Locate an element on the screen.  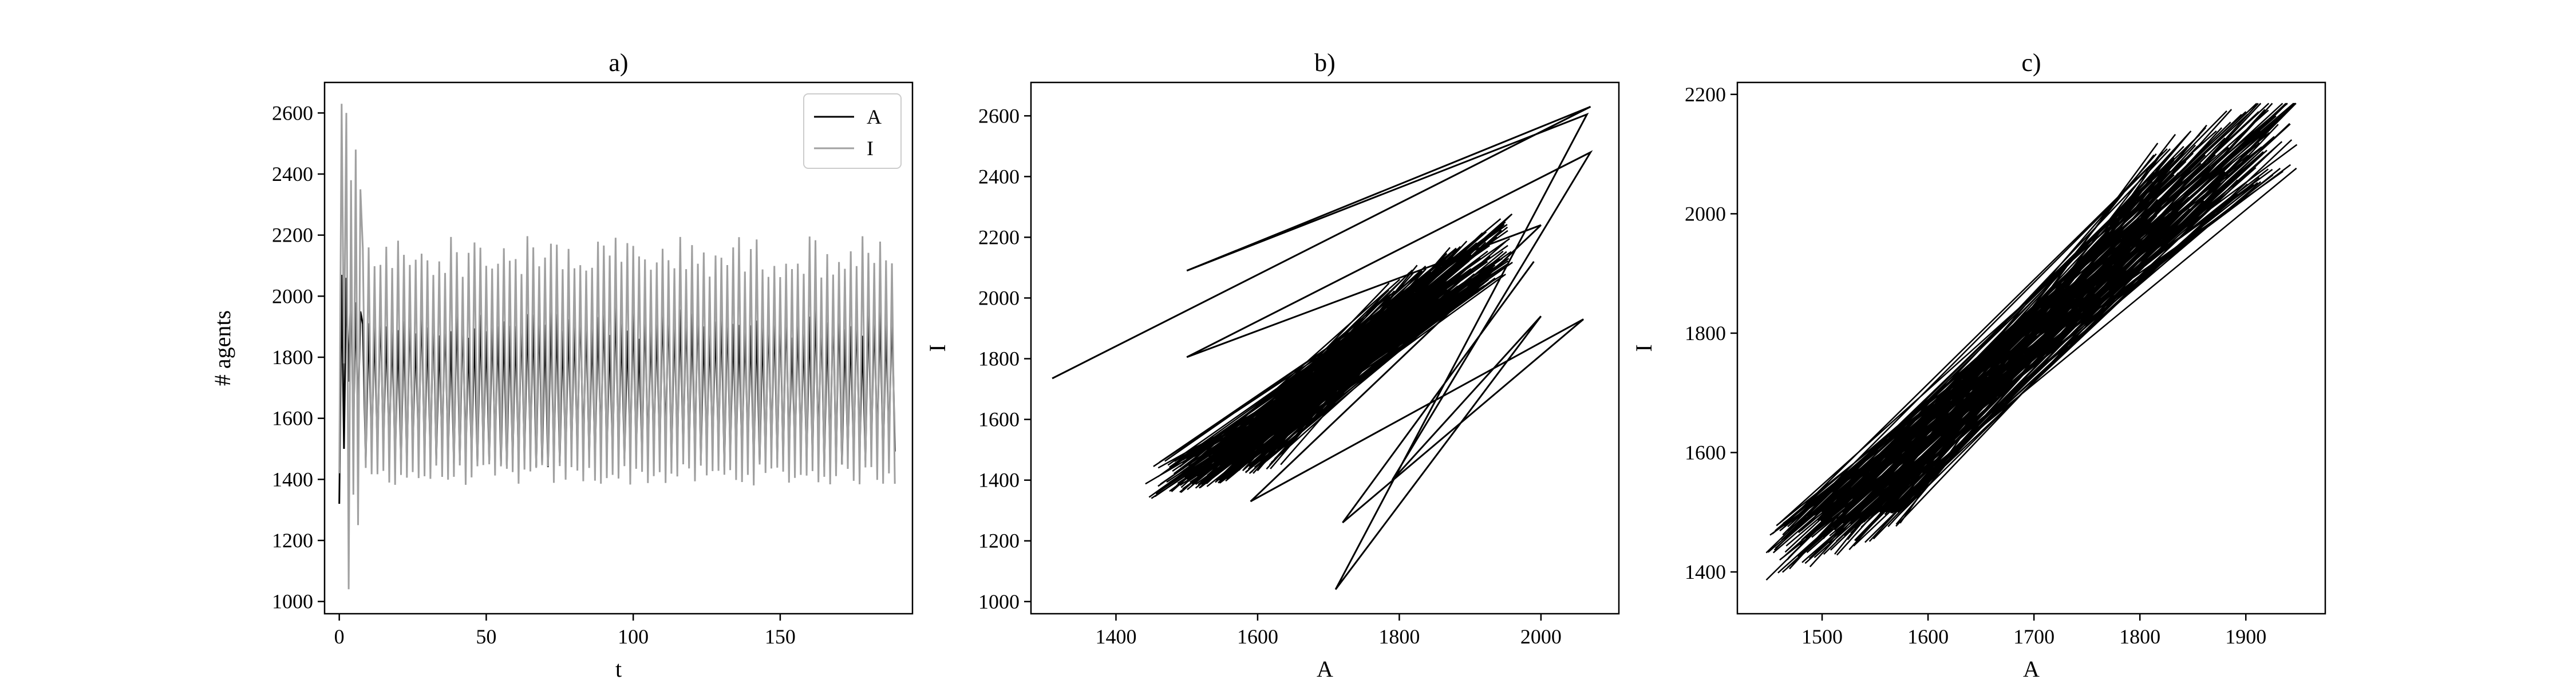
legend: AI is located at coordinates (852, 131).